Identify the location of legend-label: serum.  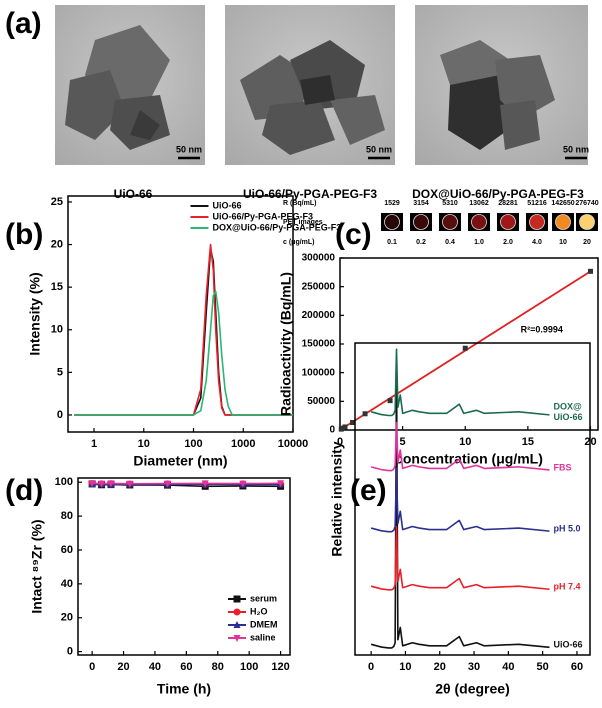
(263, 598).